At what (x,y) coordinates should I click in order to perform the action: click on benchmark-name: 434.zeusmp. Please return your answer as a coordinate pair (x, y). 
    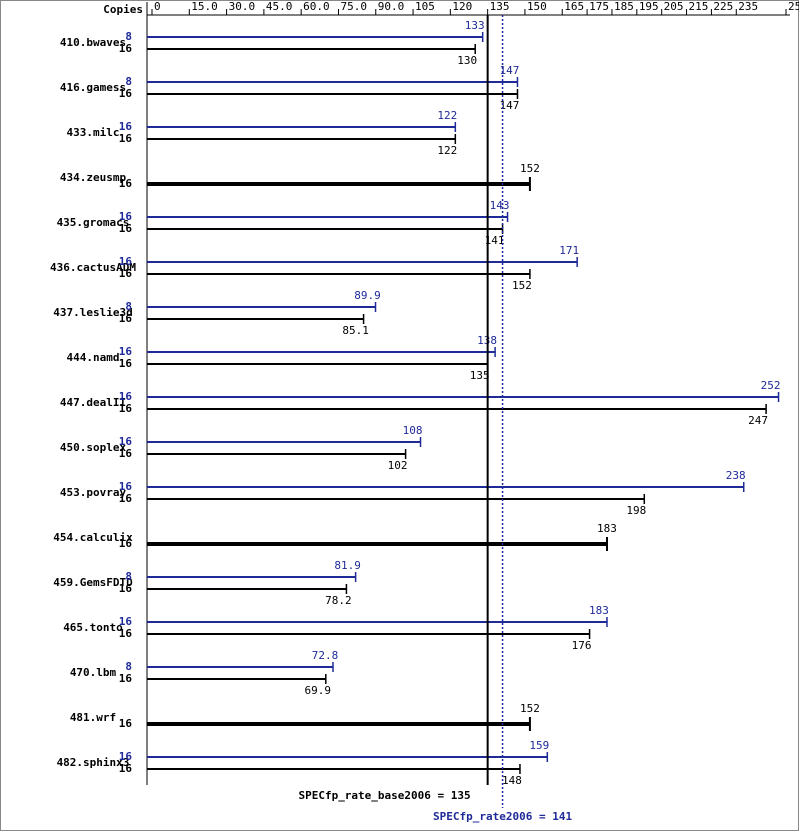
    Looking at the image, I should click on (93, 177).